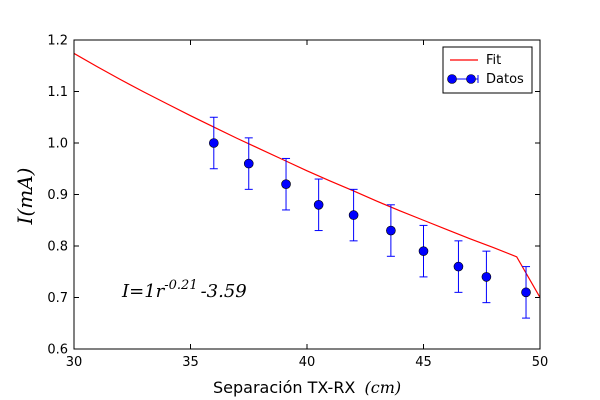  Describe the element at coordinates (180, 285) in the screenshot. I see `annotation-exponent: -0.21` at that location.